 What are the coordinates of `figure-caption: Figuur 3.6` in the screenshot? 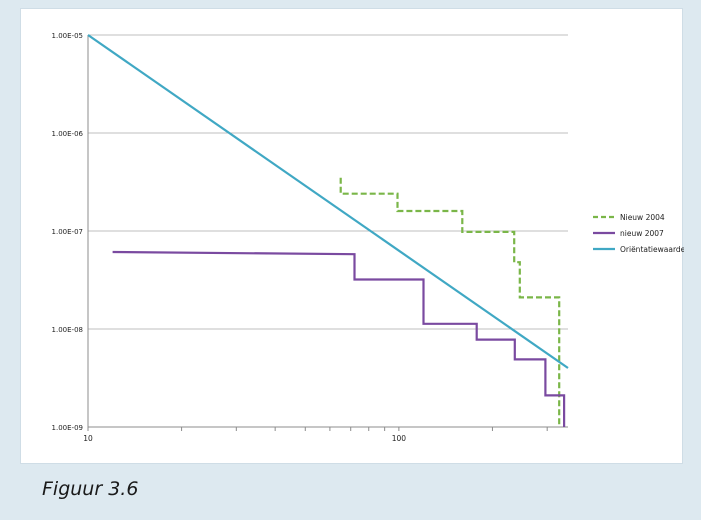 It's located at (90, 489).